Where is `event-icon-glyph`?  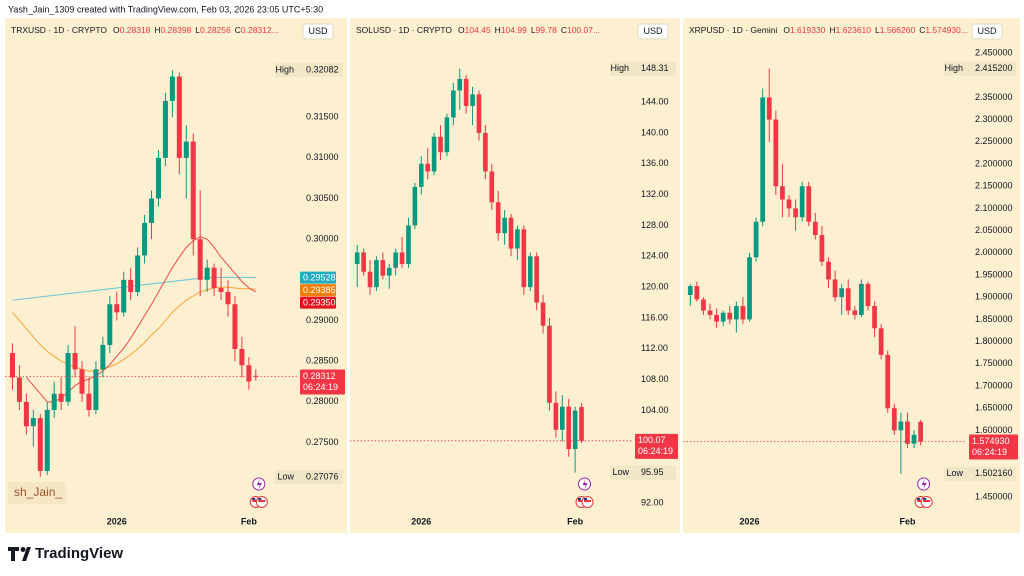 event-icon-glyph is located at coordinates (585, 484).